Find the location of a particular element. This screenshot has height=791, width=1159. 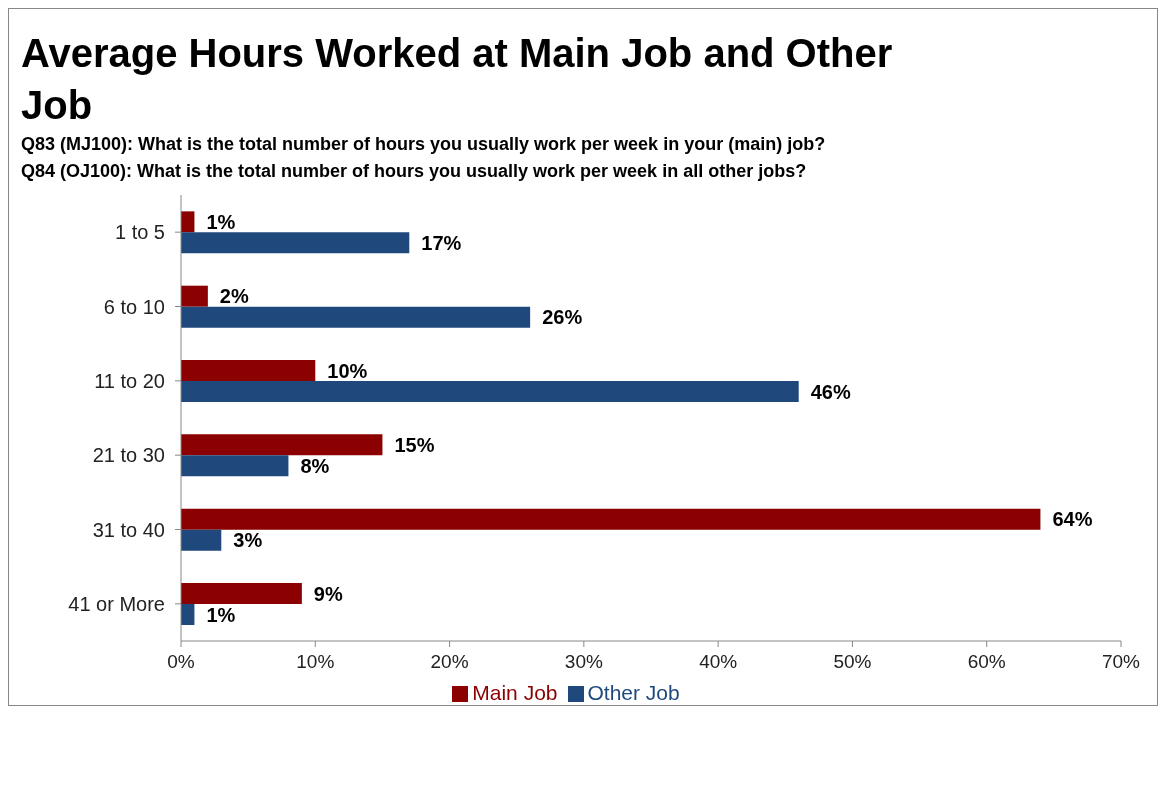

x-tick-label: 20% is located at coordinates (449, 662).